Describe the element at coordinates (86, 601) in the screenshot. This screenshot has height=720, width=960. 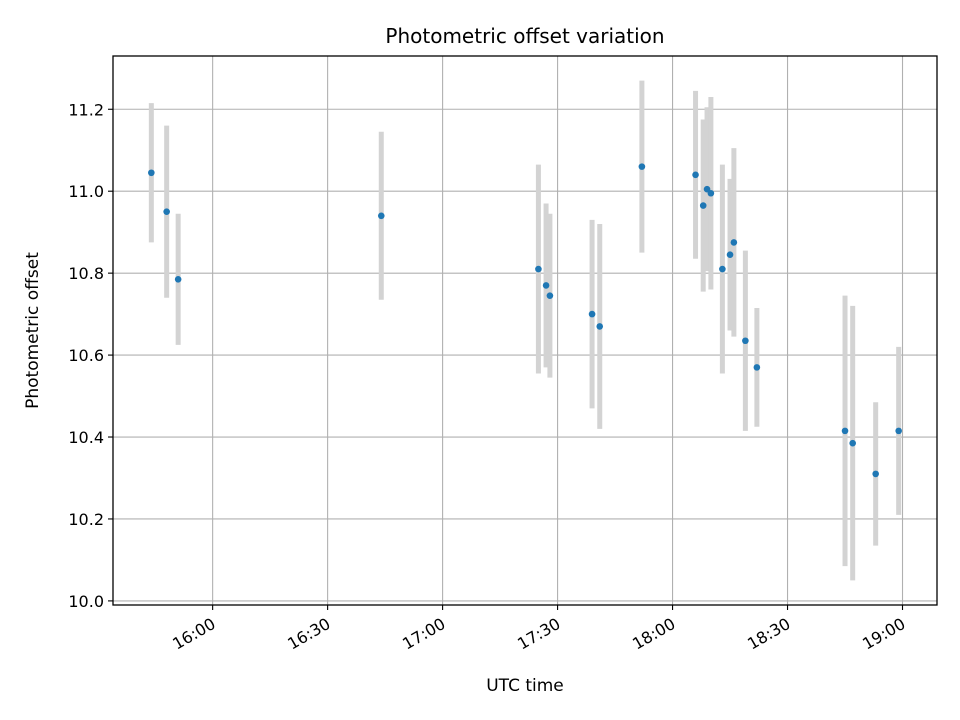
I see `y-tick-label: 10.0` at that location.